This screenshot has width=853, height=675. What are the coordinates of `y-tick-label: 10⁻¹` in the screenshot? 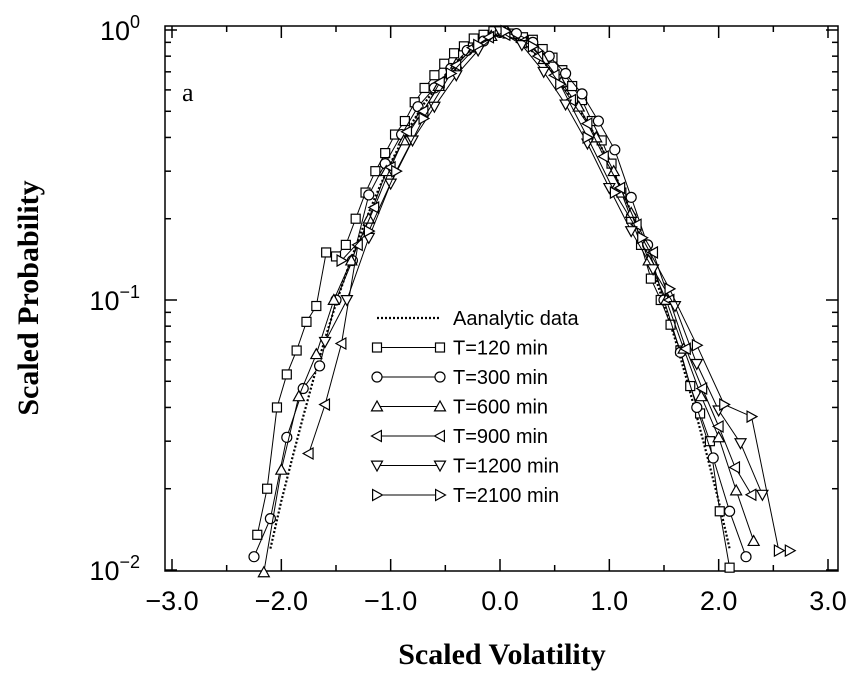 It's located at (114, 299).